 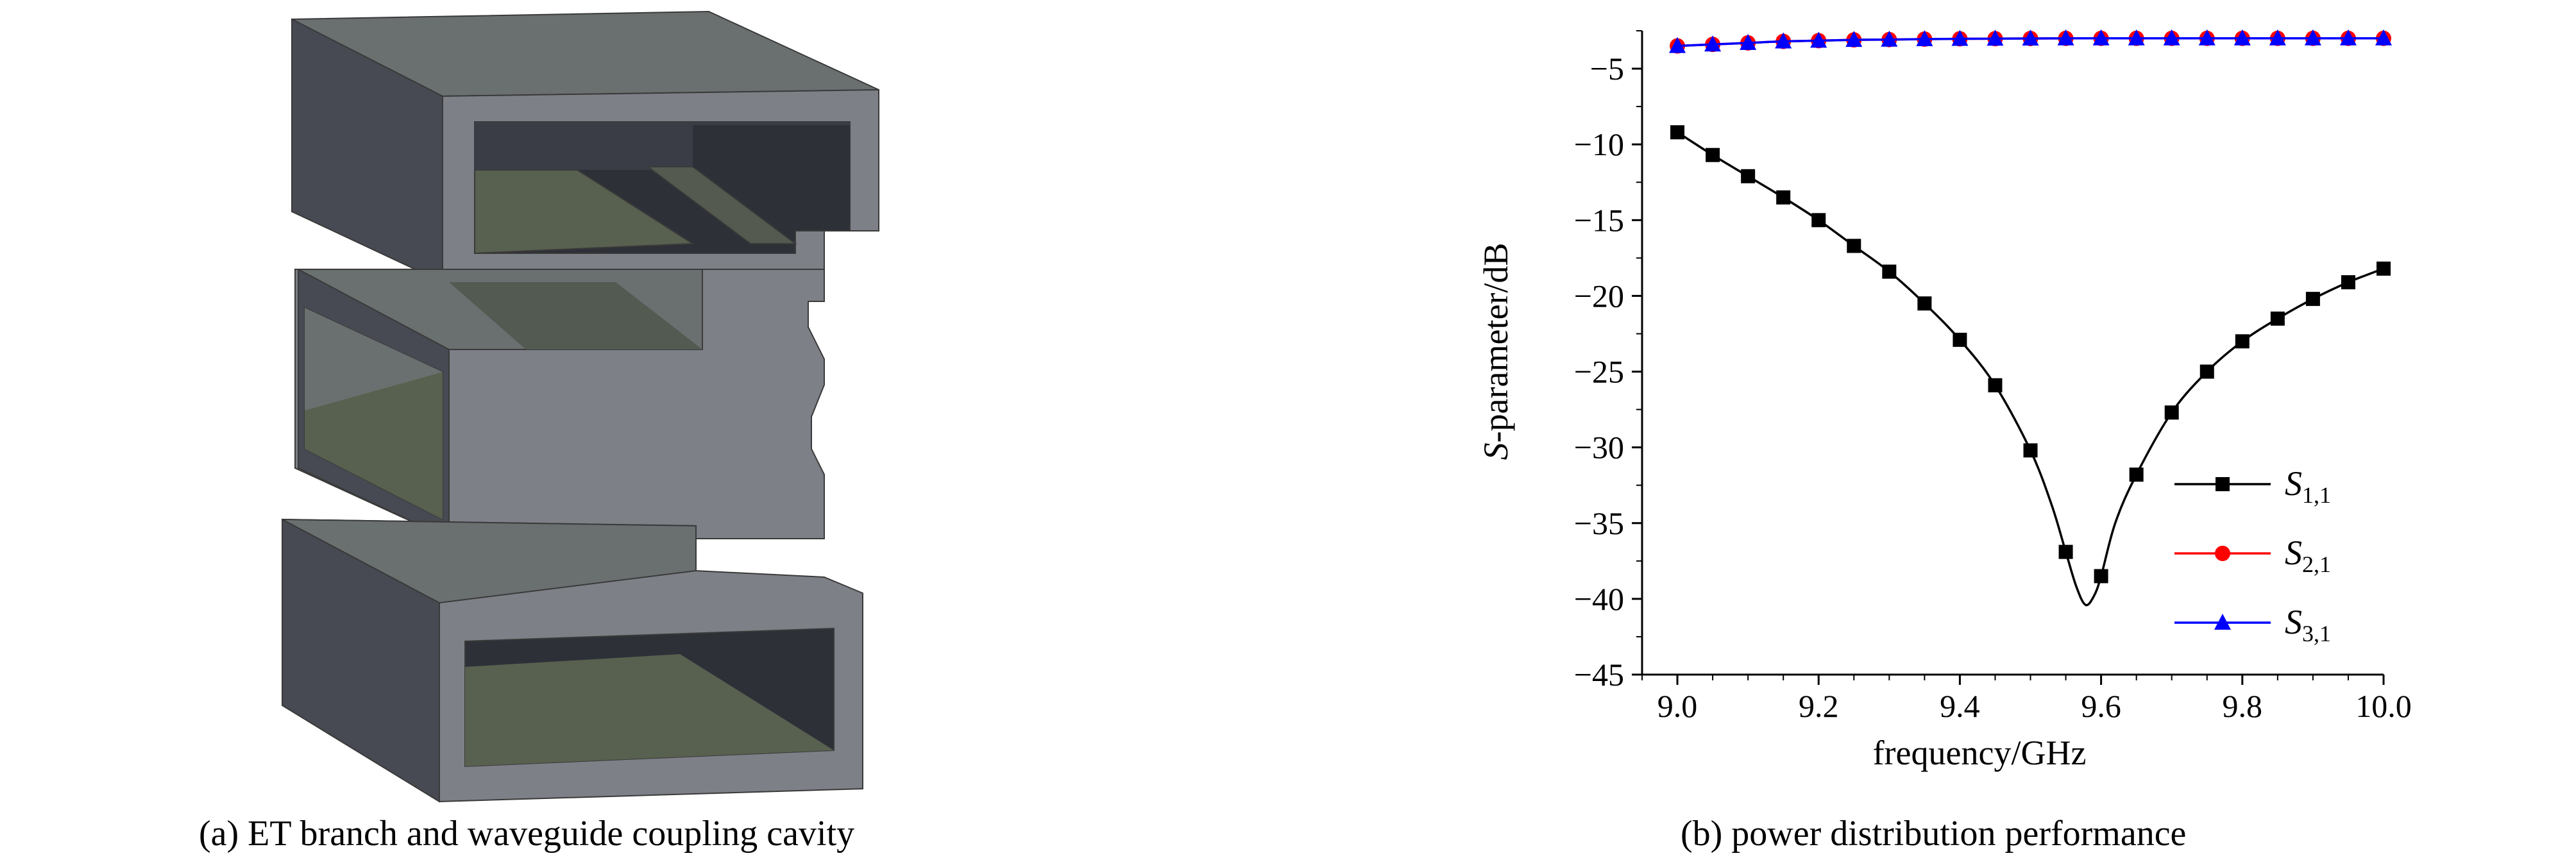 What do you see at coordinates (1599, 144) in the screenshot?
I see `y-tick-label: −10` at bounding box center [1599, 144].